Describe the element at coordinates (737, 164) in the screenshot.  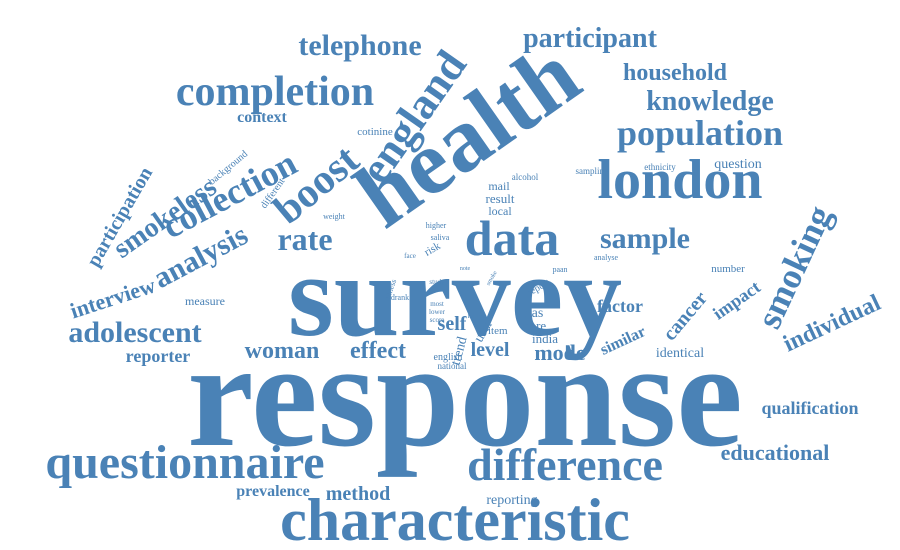
I see `cloud-word-question: question` at that location.